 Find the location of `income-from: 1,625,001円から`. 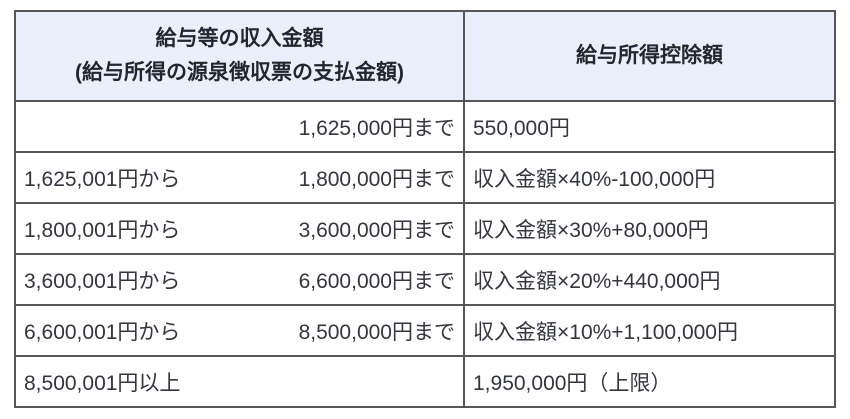

income-from: 1,625,001円から is located at coordinates (102, 179).